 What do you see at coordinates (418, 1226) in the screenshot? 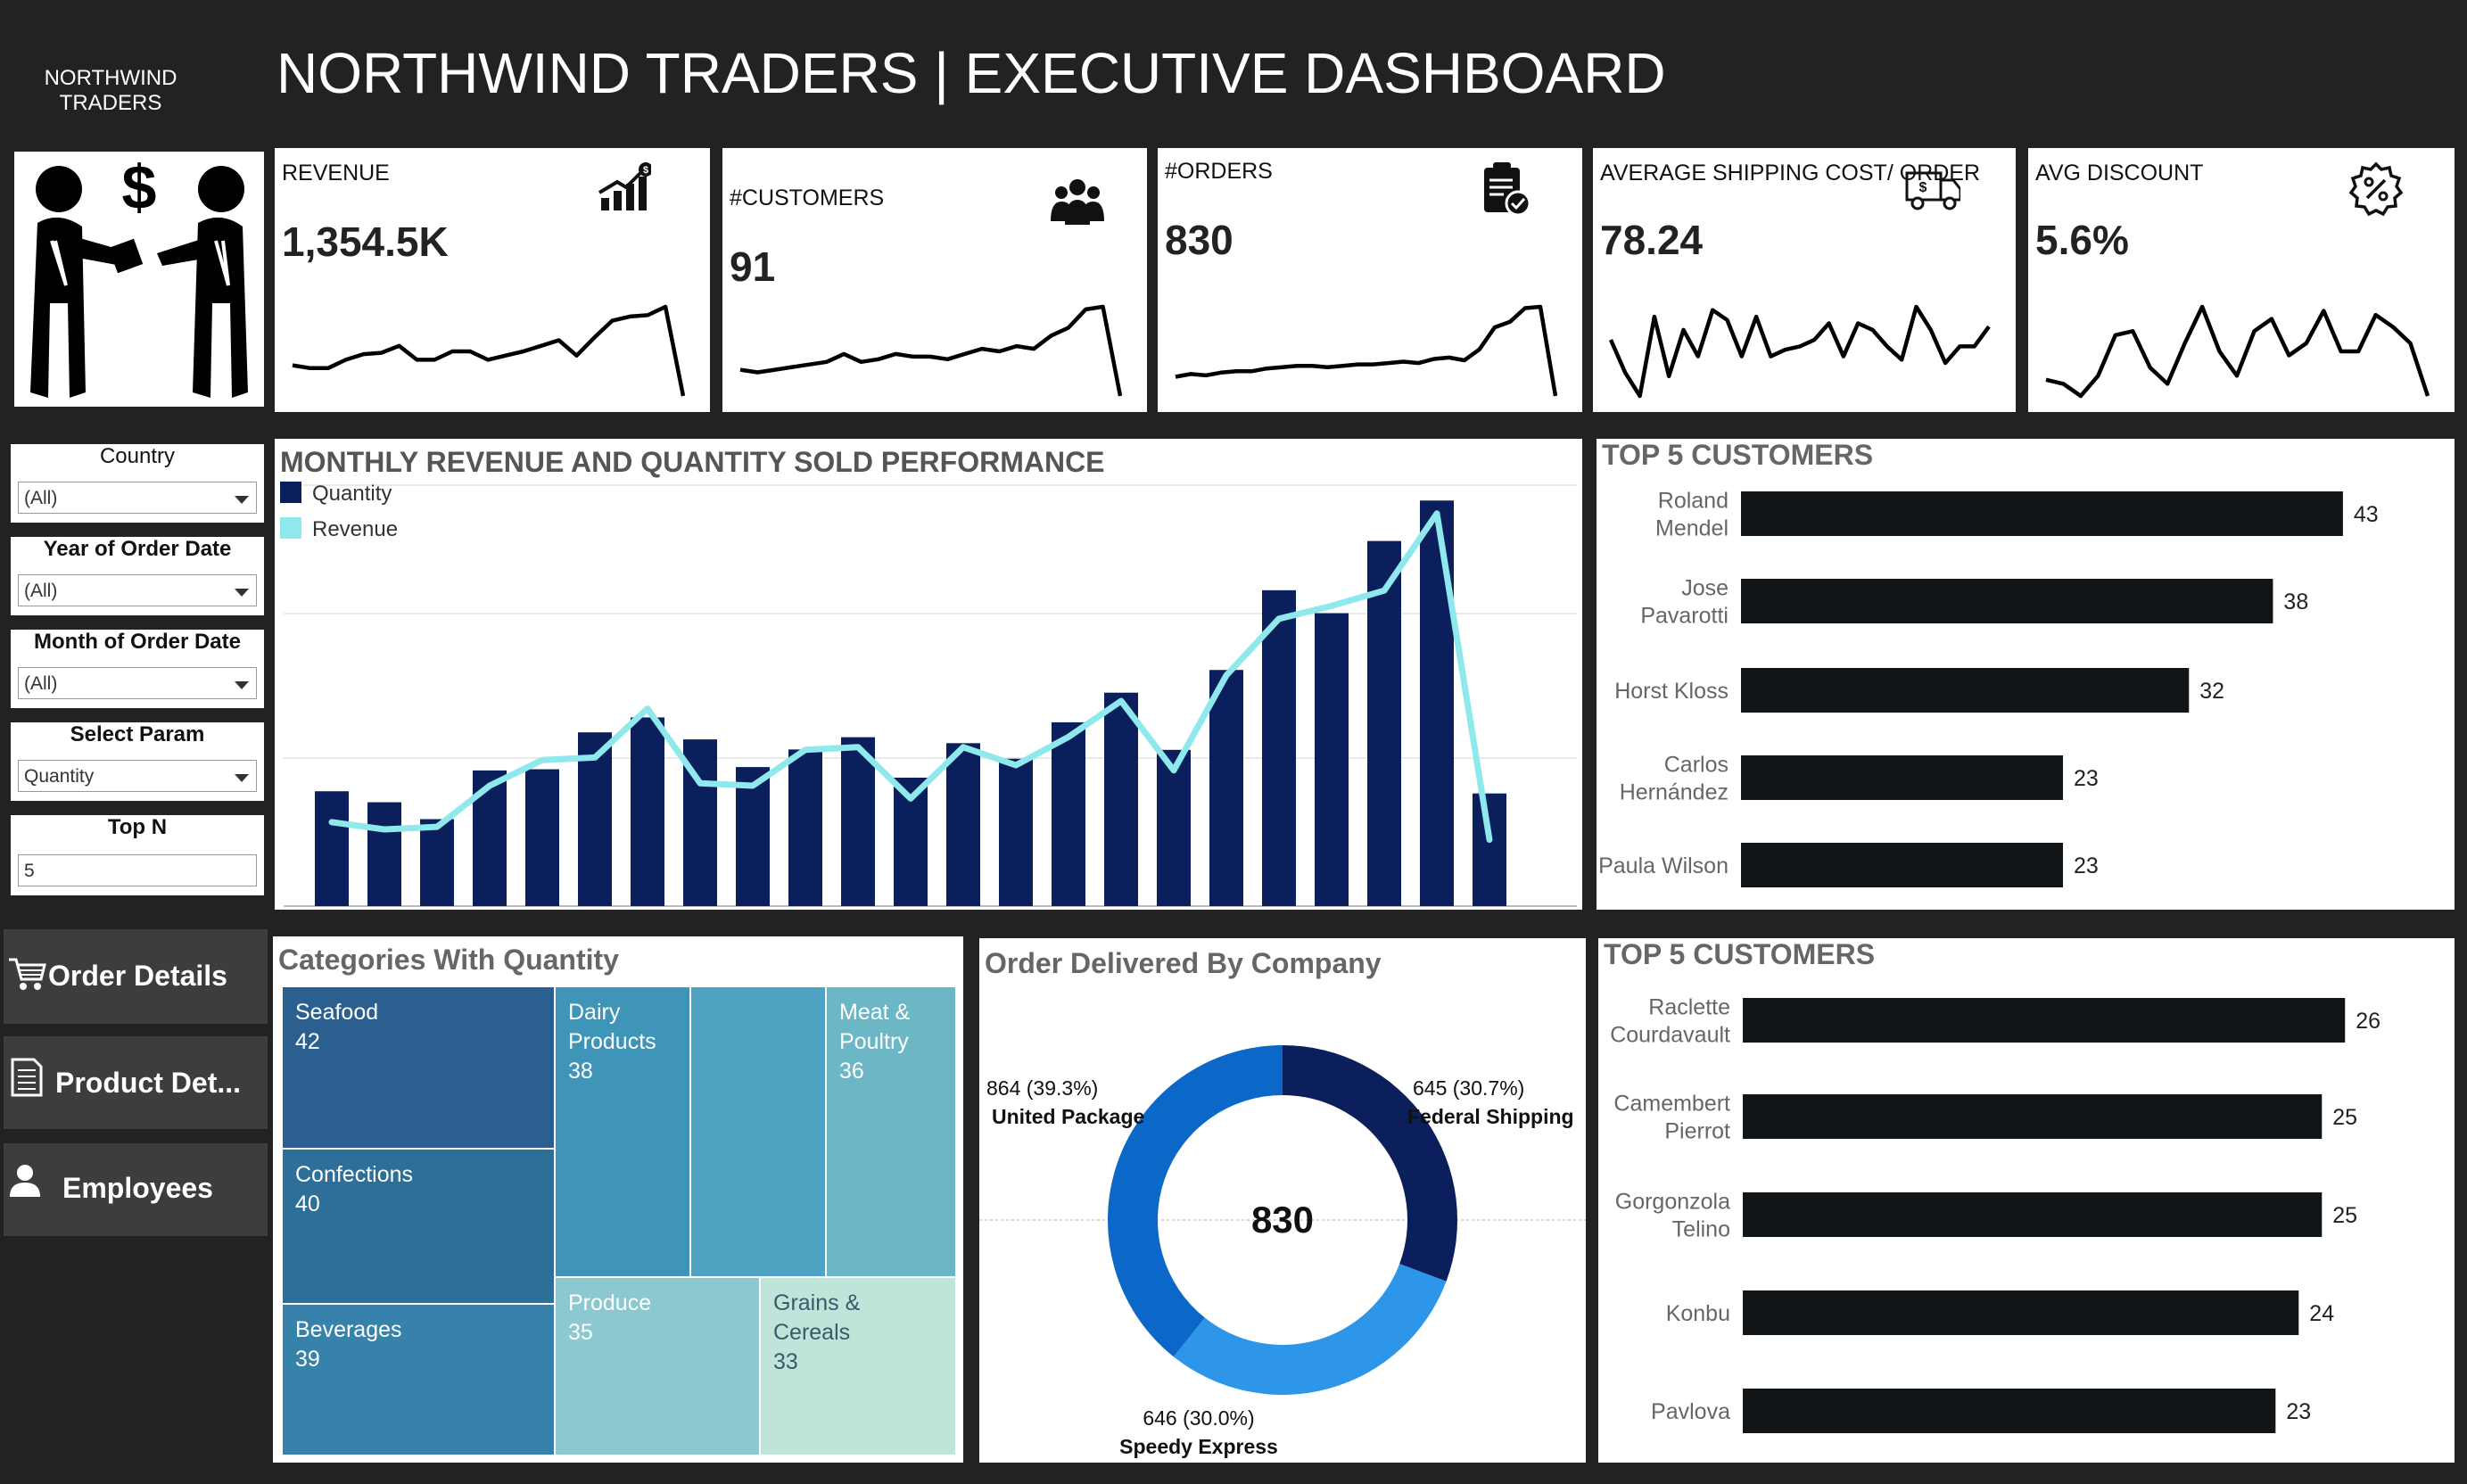
I see `treemap-cell: Confections 40` at bounding box center [418, 1226].